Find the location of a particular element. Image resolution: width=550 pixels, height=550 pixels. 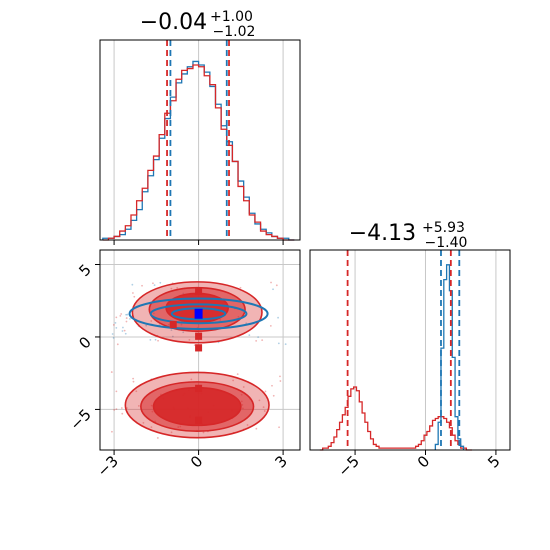

marginal-y-tick-label-1: 0 is located at coordinates (423, 461).